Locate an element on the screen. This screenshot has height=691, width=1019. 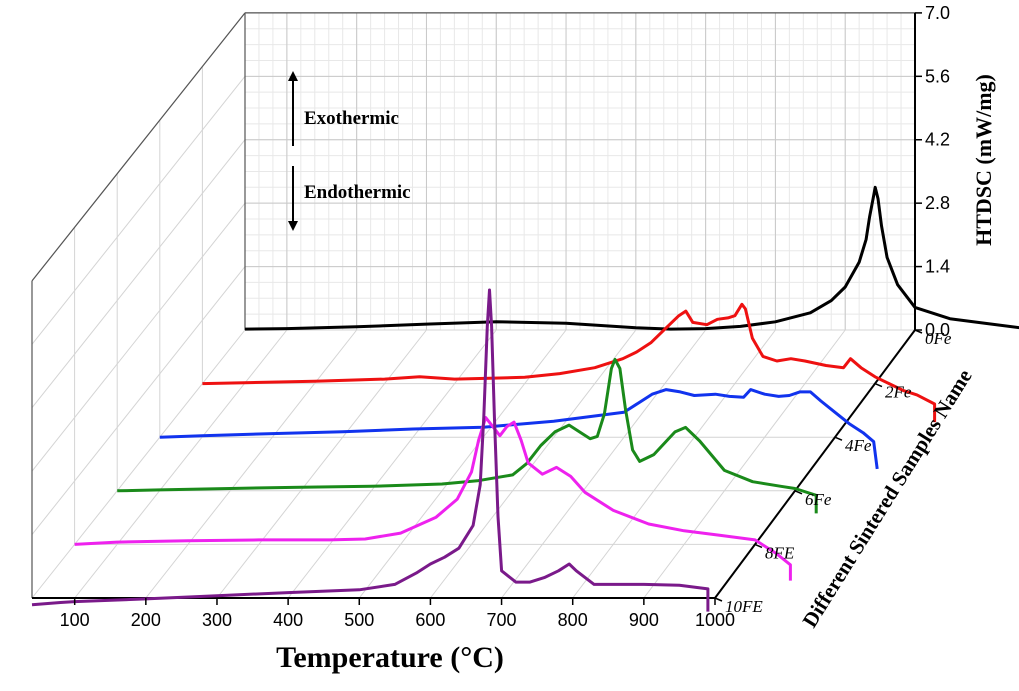
top-left-edge is located at coordinates (138, 147).